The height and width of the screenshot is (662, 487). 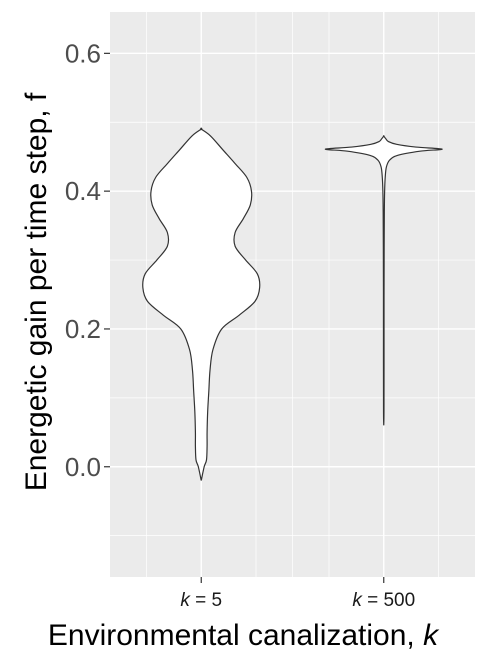 What do you see at coordinates (431, 635) in the screenshot?
I see `x-axis-title-variable: k` at bounding box center [431, 635].